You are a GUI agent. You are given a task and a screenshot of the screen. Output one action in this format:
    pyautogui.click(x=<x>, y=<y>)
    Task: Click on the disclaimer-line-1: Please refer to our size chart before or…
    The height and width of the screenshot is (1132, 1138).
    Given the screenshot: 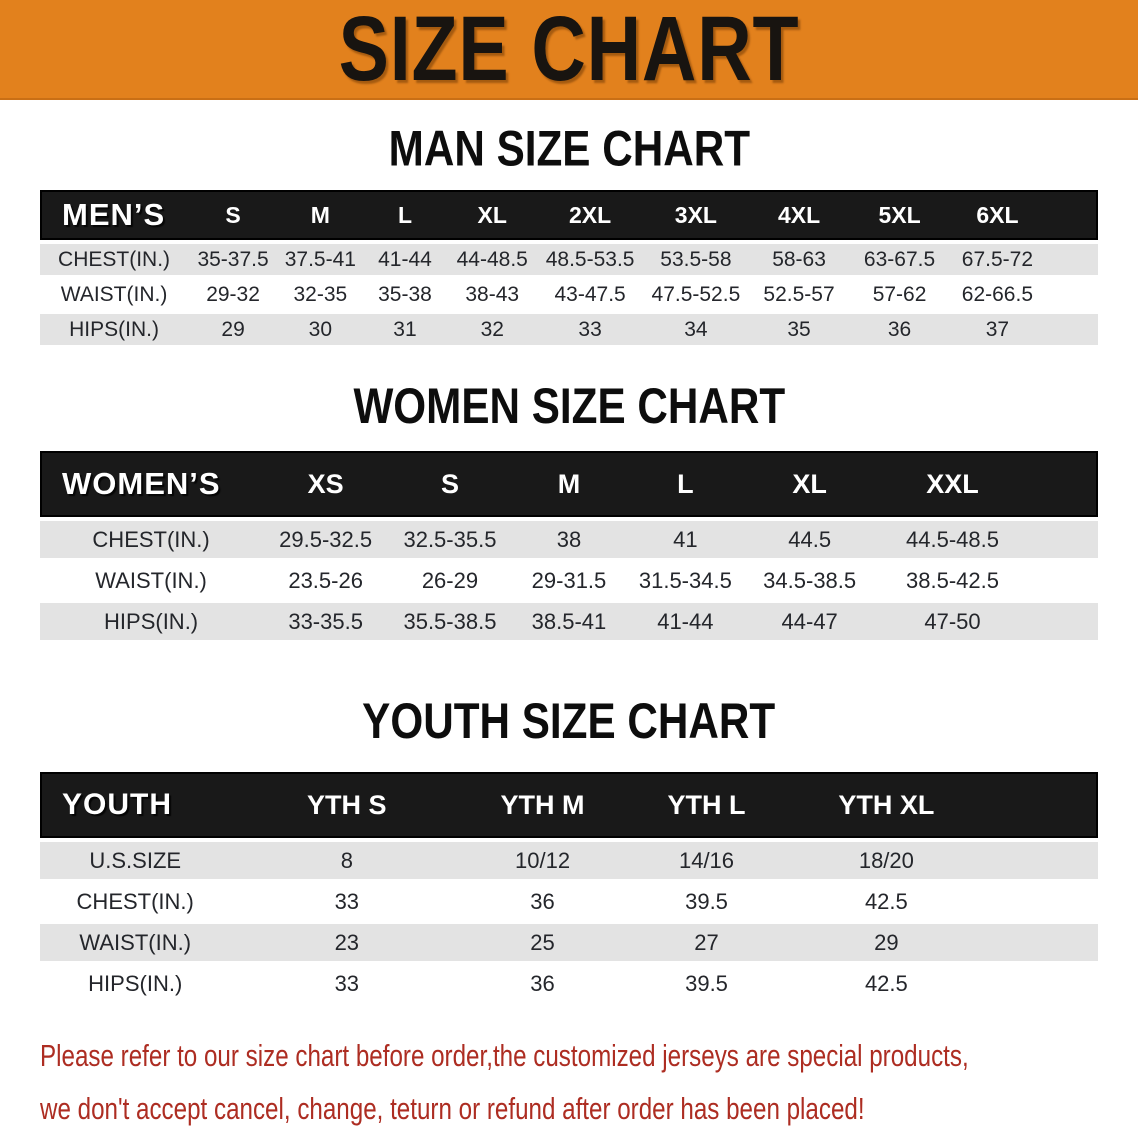 What is the action you would take?
    pyautogui.click(x=504, y=1055)
    